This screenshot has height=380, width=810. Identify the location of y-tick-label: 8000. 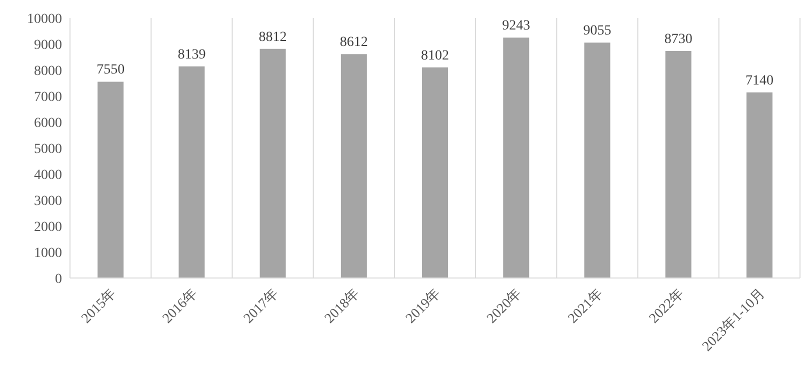
(48, 71).